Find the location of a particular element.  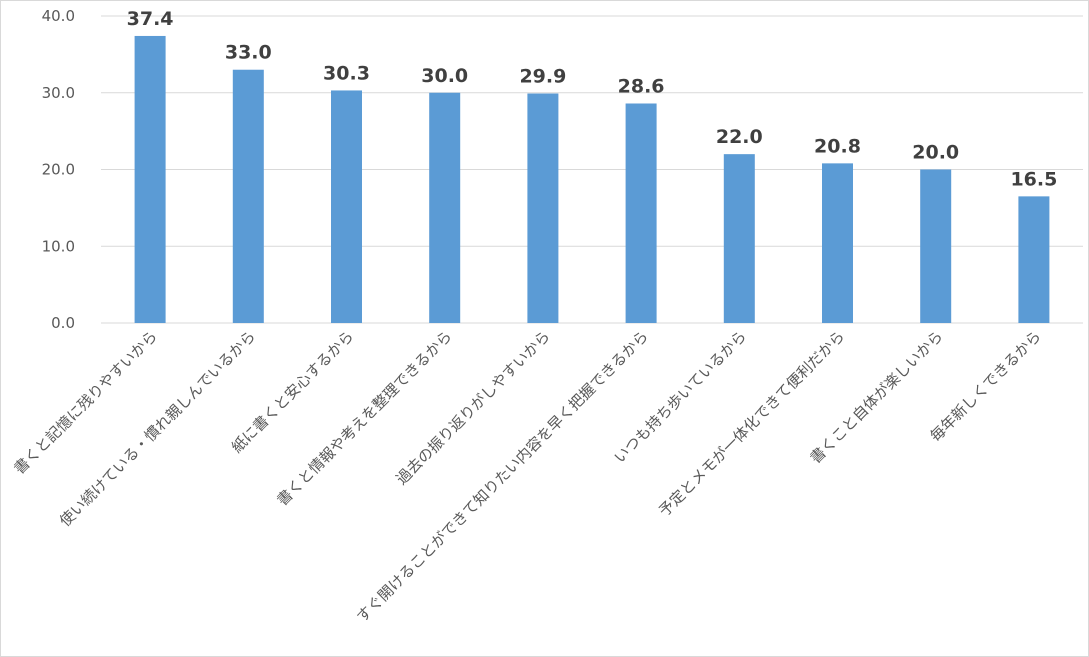

category-label: 書くと情報や考えを整理できるから is located at coordinates (364, 418).